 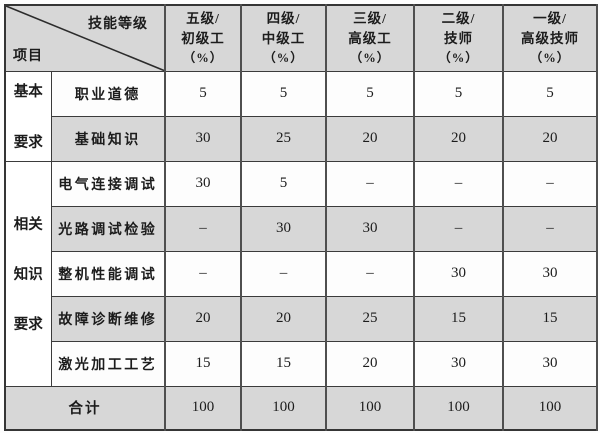 I want to click on col-header-level-2: 二级/ 技师 （%）, so click(x=458, y=38).